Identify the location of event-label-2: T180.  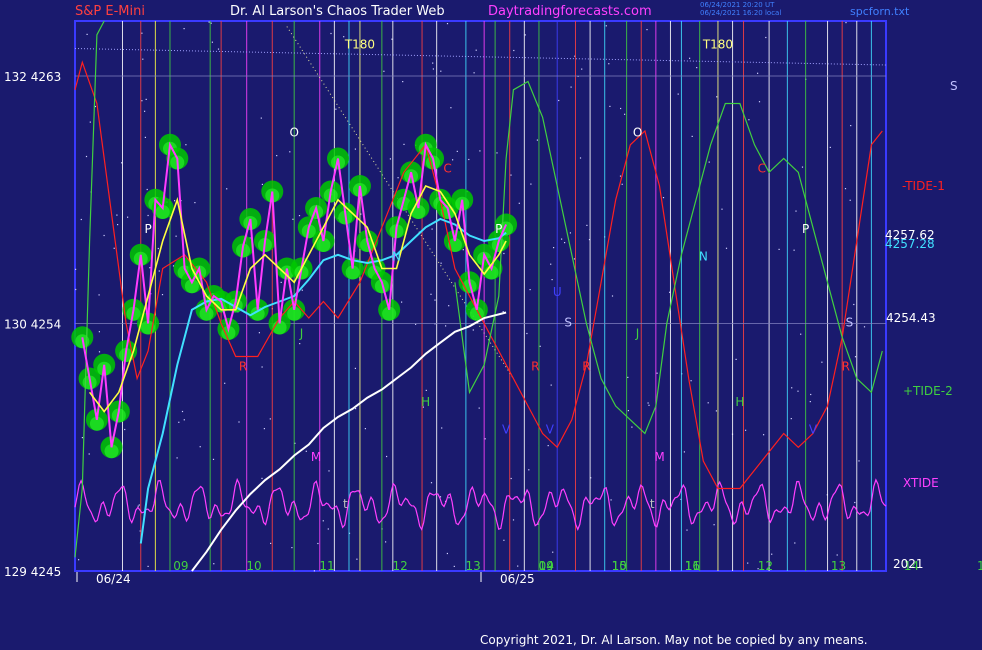
(359, 45).